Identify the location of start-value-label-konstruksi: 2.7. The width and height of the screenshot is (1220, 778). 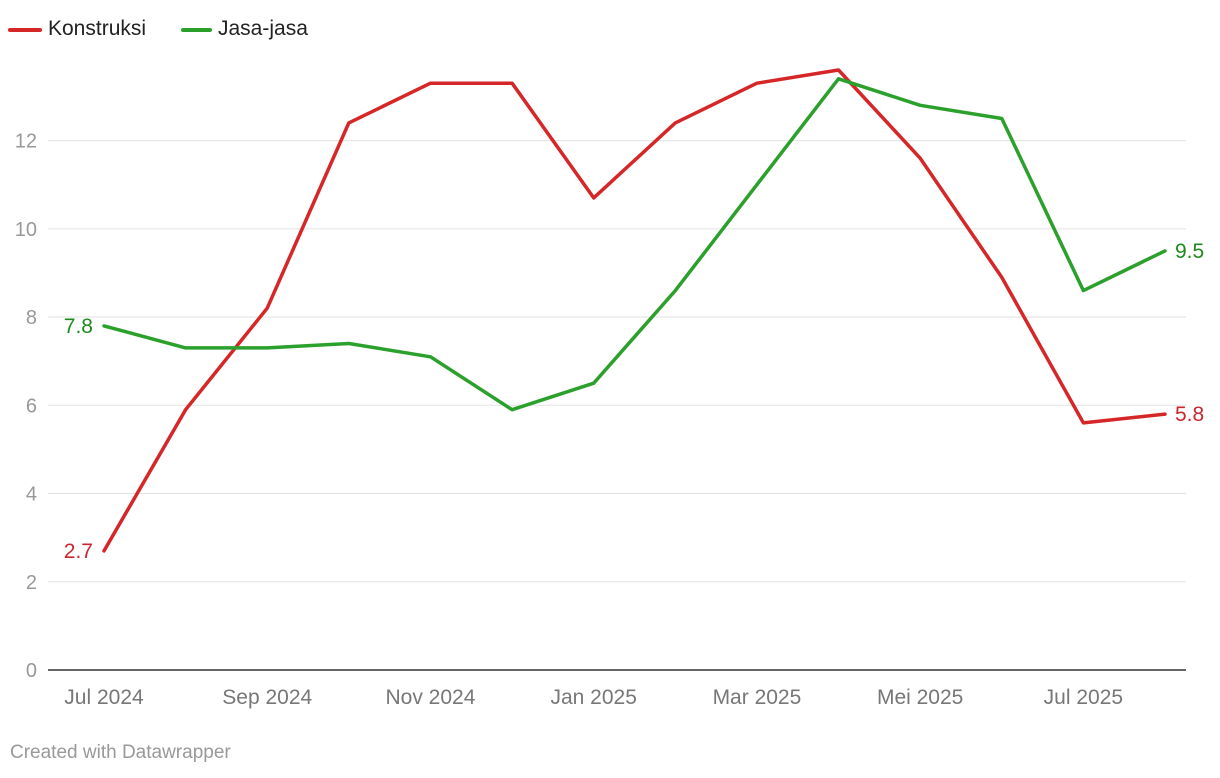
(78, 551).